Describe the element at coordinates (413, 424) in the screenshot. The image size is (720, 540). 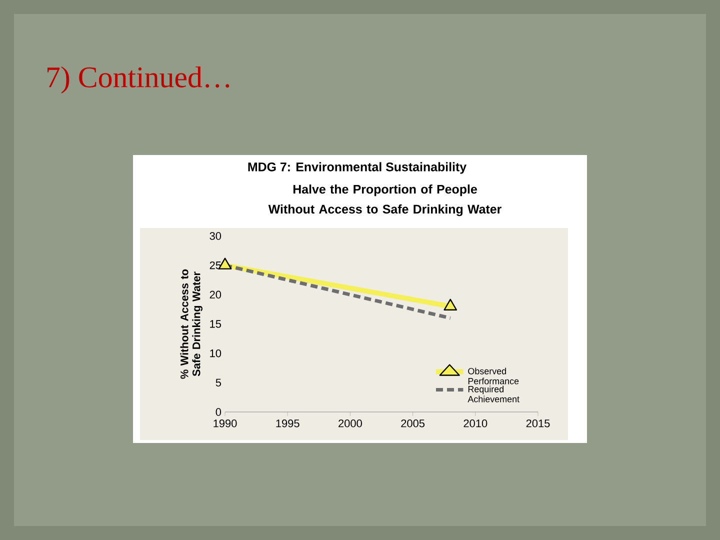
I see `x-tick-label: 2005` at that location.